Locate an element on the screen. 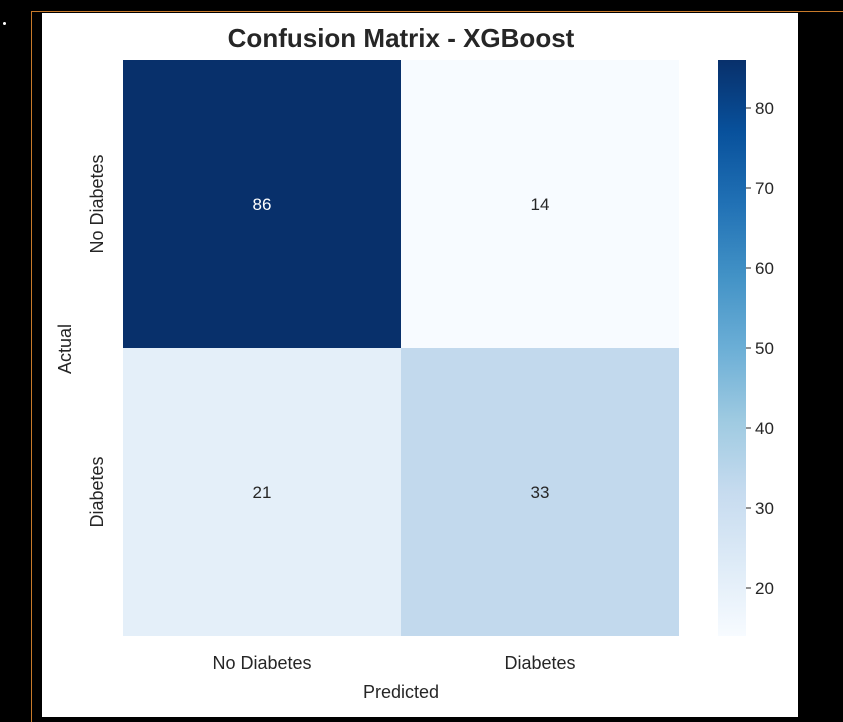 Image resolution: width=843 pixels, height=722 pixels. y-tick-labels: No Diabetes Diabetes is located at coordinates (97, 340).